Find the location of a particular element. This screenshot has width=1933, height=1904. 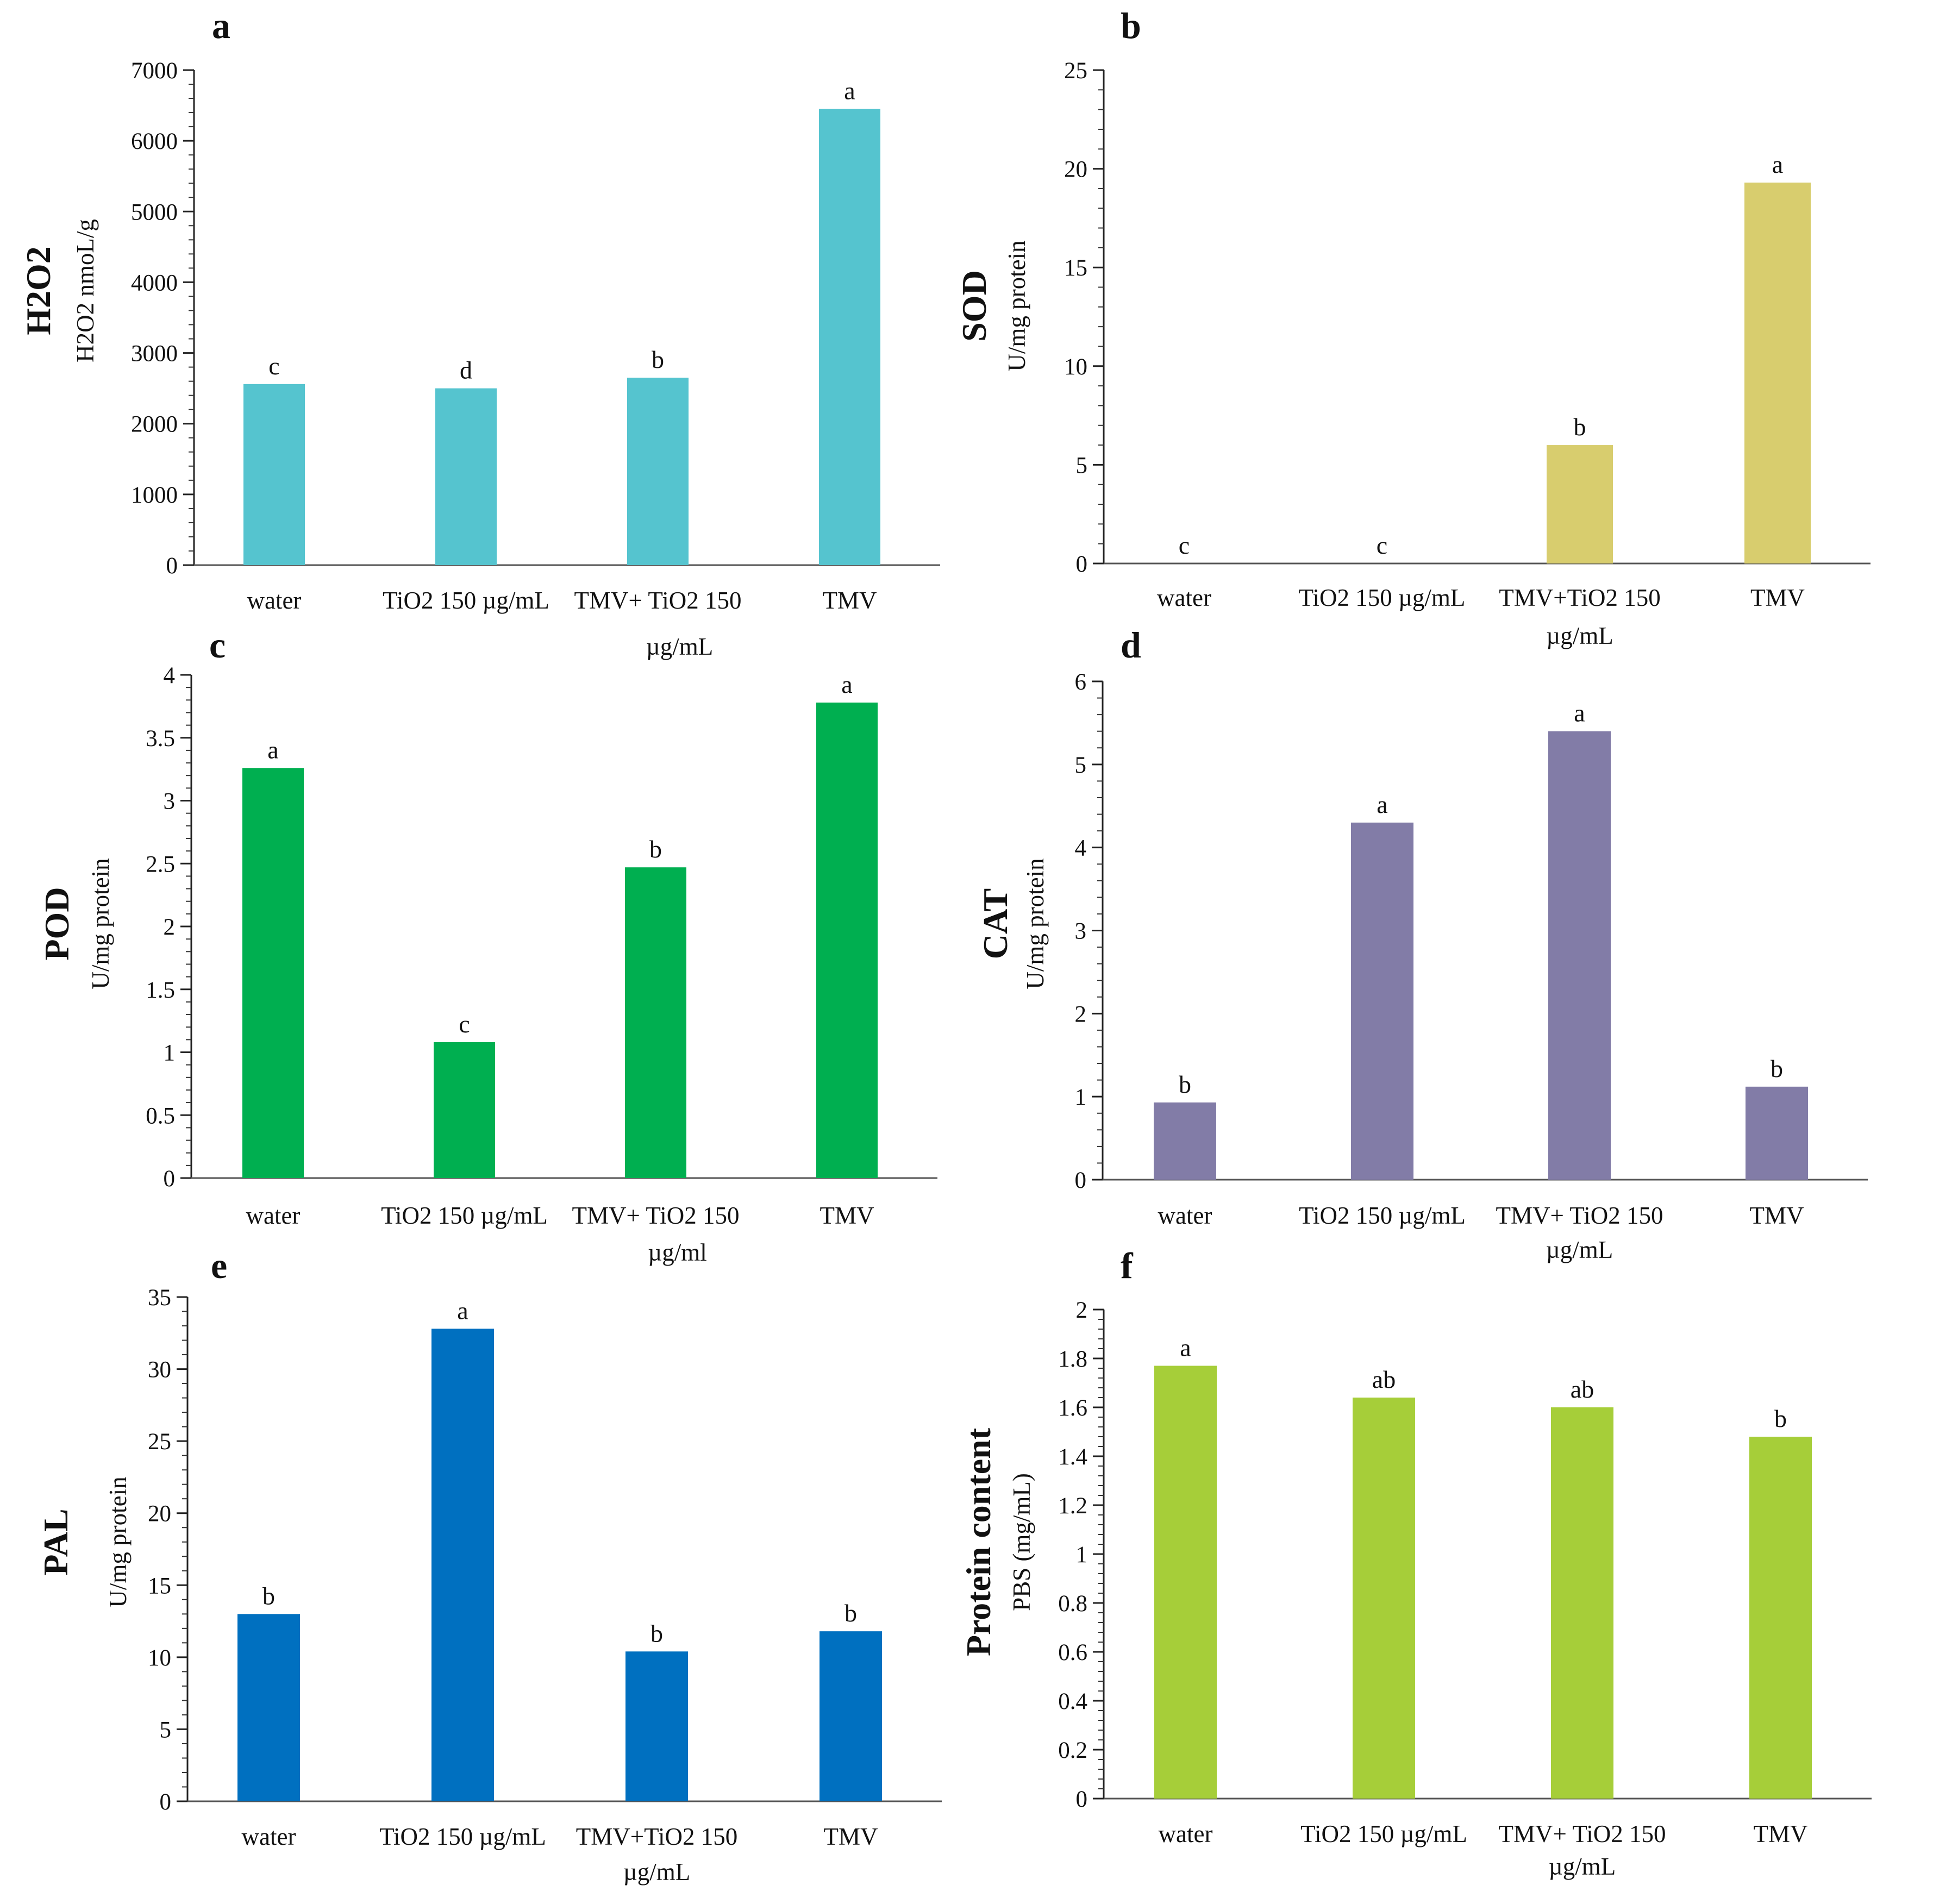

y-tick-label: 1.5 is located at coordinates (161, 990).